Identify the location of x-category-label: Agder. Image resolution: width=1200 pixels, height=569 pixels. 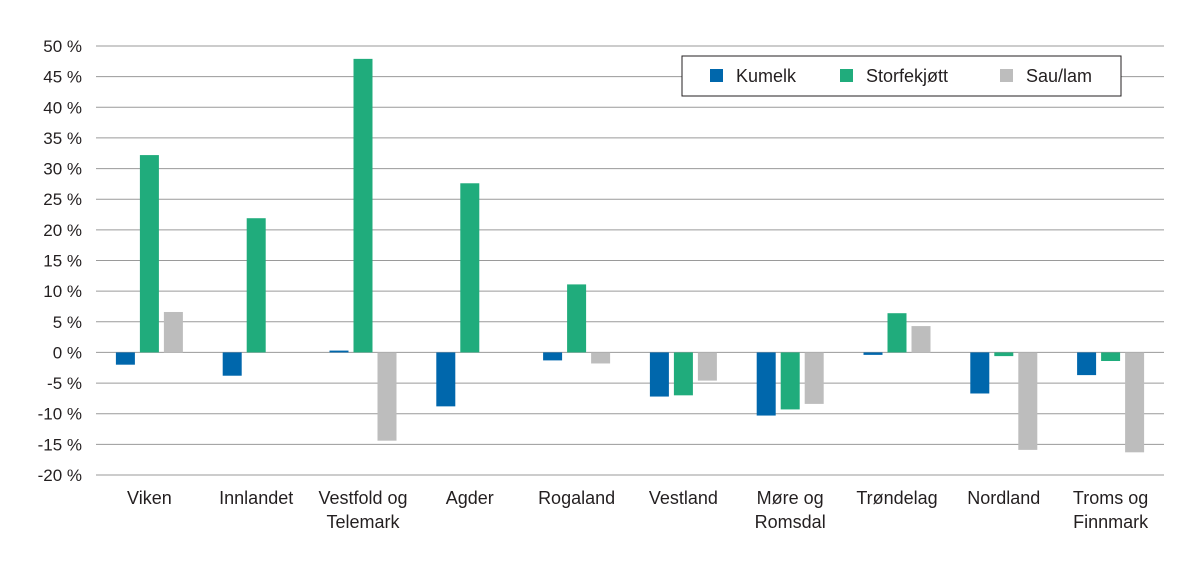
(470, 498).